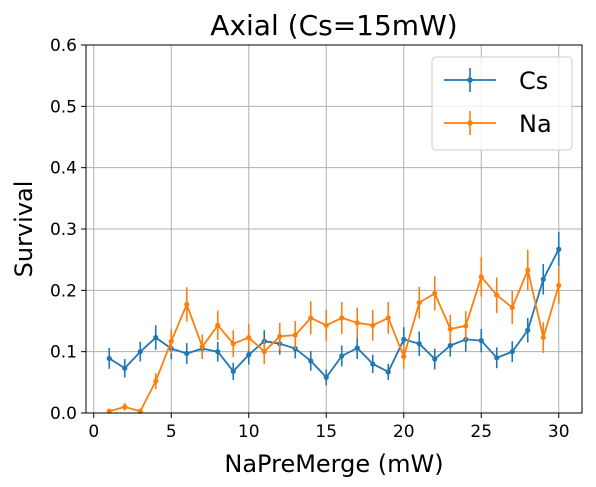 The height and width of the screenshot is (487, 596). I want to click on legend: Cs Na, so click(502, 103).